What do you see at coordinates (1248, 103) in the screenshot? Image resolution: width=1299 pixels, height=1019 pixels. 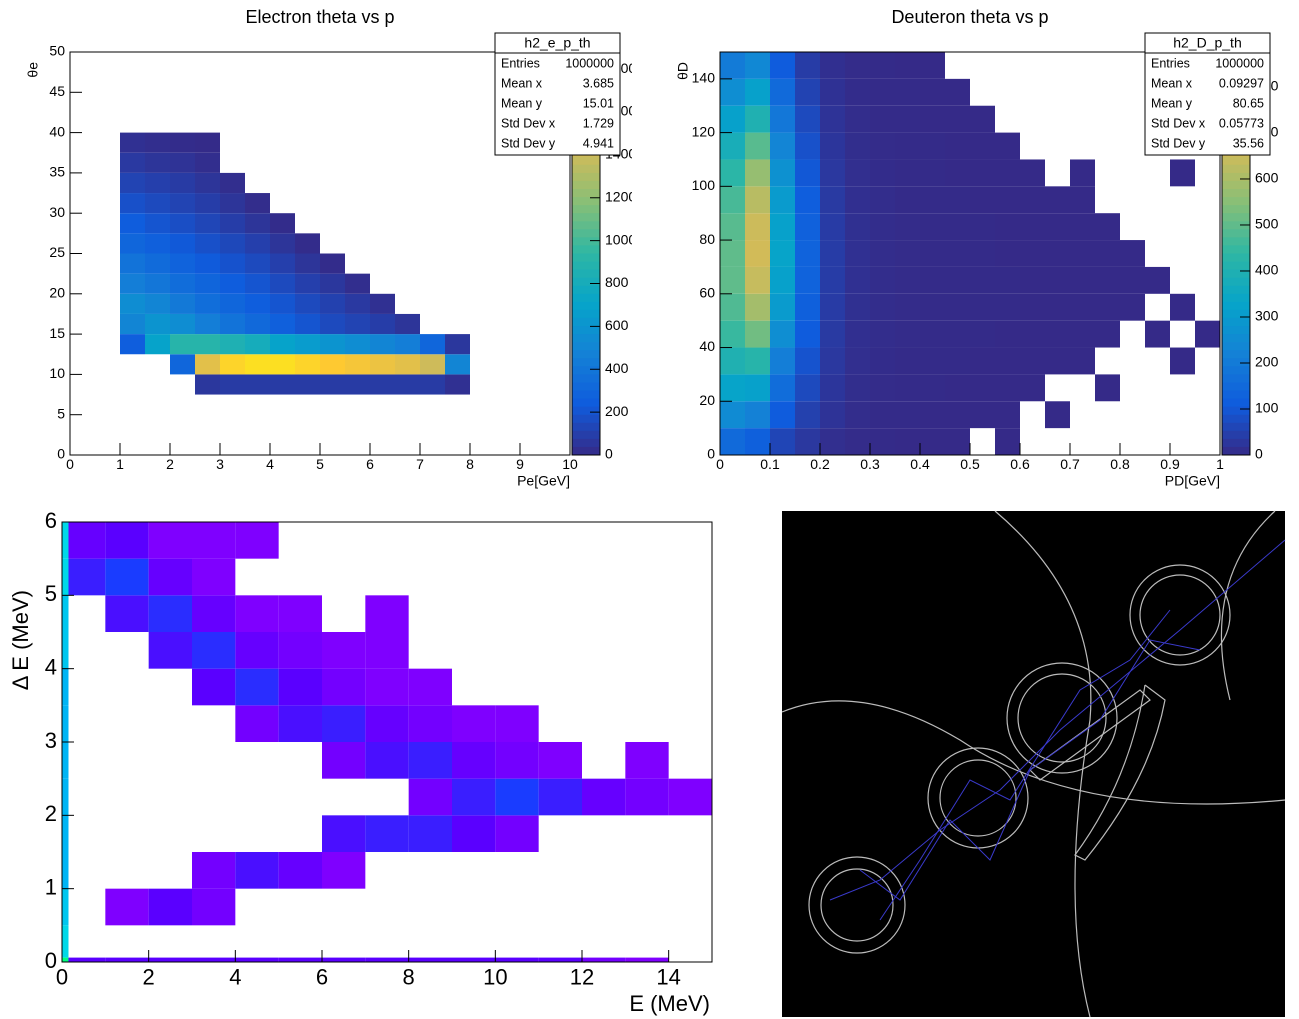 I see `stats-value: 80.65` at bounding box center [1248, 103].